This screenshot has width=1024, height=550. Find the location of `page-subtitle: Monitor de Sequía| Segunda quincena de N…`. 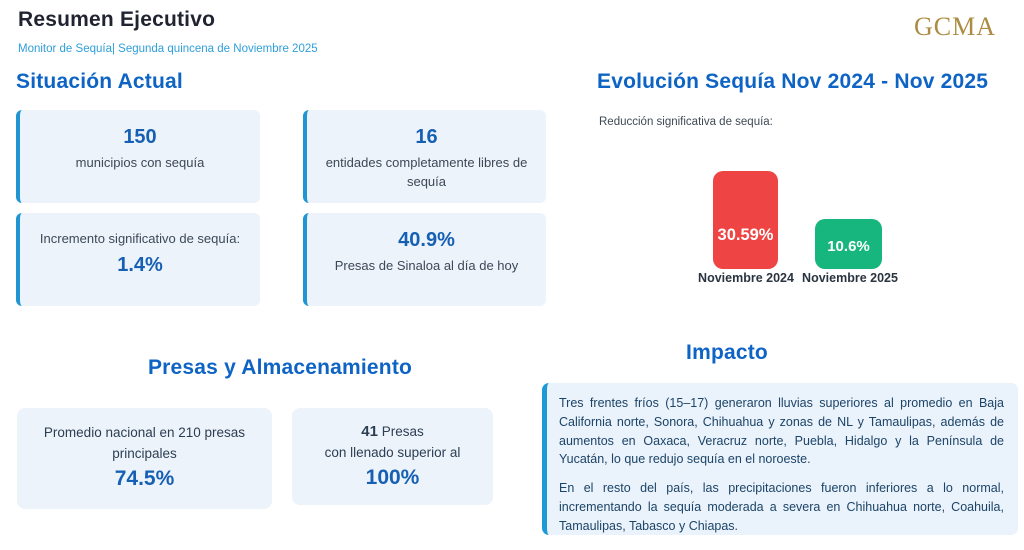

page-subtitle: Monitor de Sequía| Segunda quincena de N… is located at coordinates (168, 49).